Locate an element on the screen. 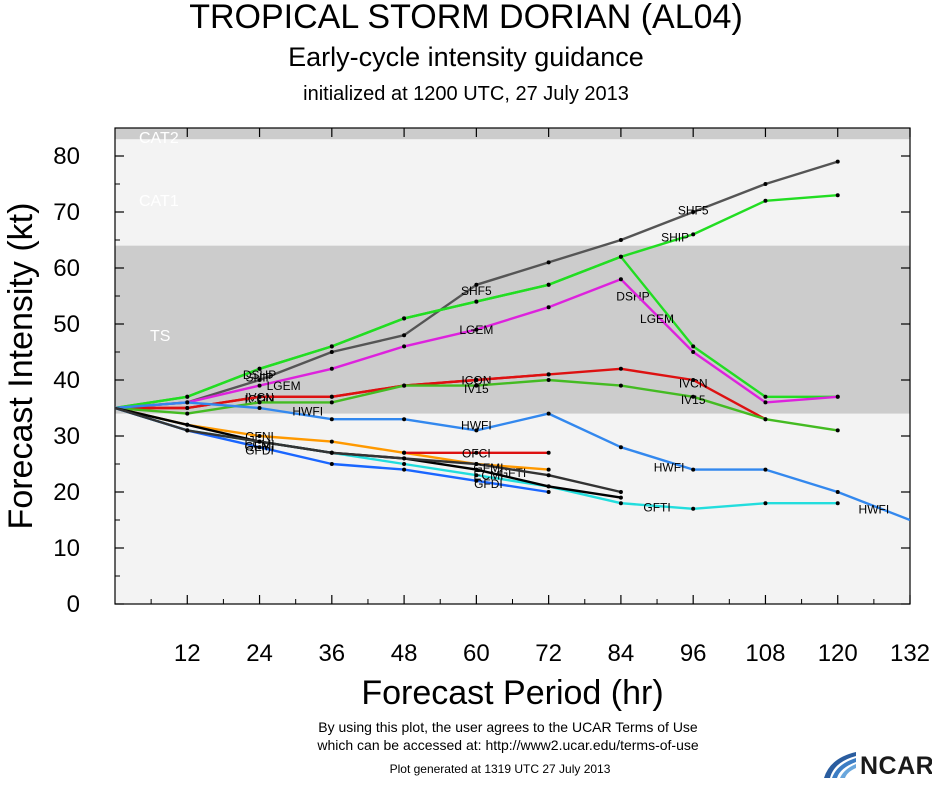 The height and width of the screenshot is (785, 932). y-tick-label: 40 is located at coordinates (66, 380).